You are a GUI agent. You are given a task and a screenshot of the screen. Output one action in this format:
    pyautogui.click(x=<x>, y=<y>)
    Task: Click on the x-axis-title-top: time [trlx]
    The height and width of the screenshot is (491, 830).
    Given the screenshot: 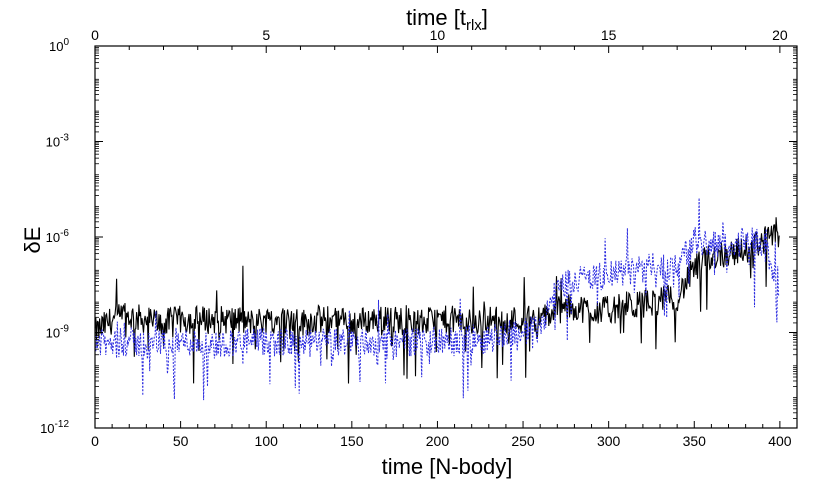 What is the action you would take?
    pyautogui.click(x=447, y=19)
    